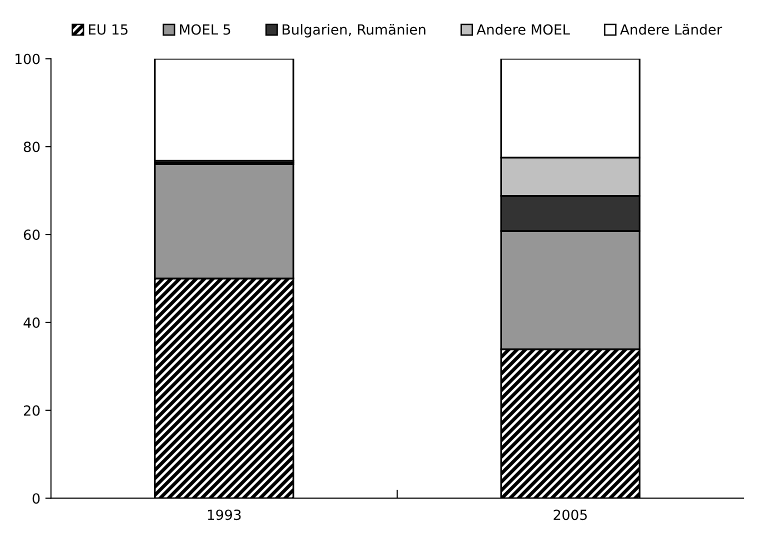 The height and width of the screenshot is (534, 761). What do you see at coordinates (36, 498) in the screenshot?
I see `y-tick-label: 0` at bounding box center [36, 498].